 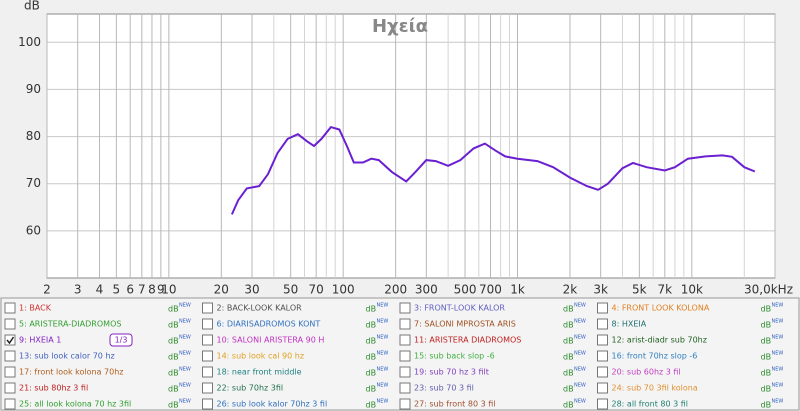 What do you see at coordinates (67, 356) in the screenshot?
I see `legend-label: 13: sub look calor 70 hz` at bounding box center [67, 356].